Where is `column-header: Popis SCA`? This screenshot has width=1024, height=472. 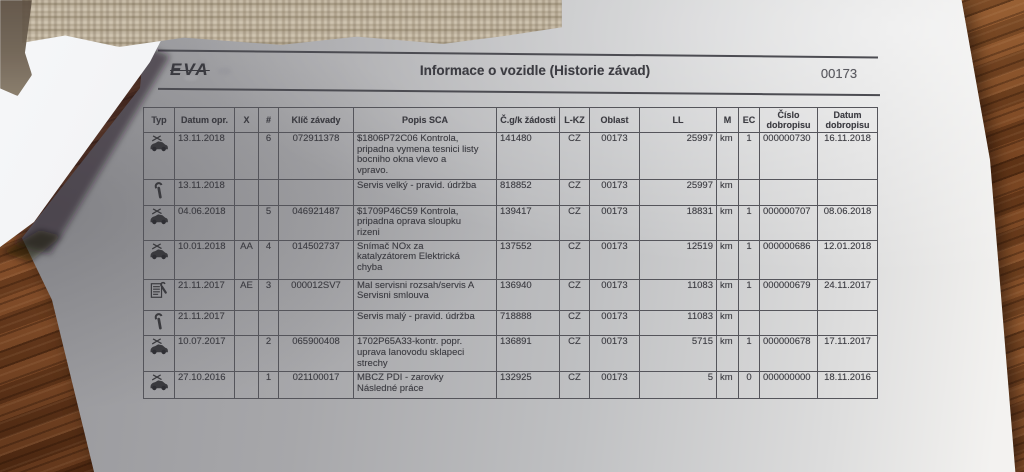
column-header: Popis SCA is located at coordinates (425, 120).